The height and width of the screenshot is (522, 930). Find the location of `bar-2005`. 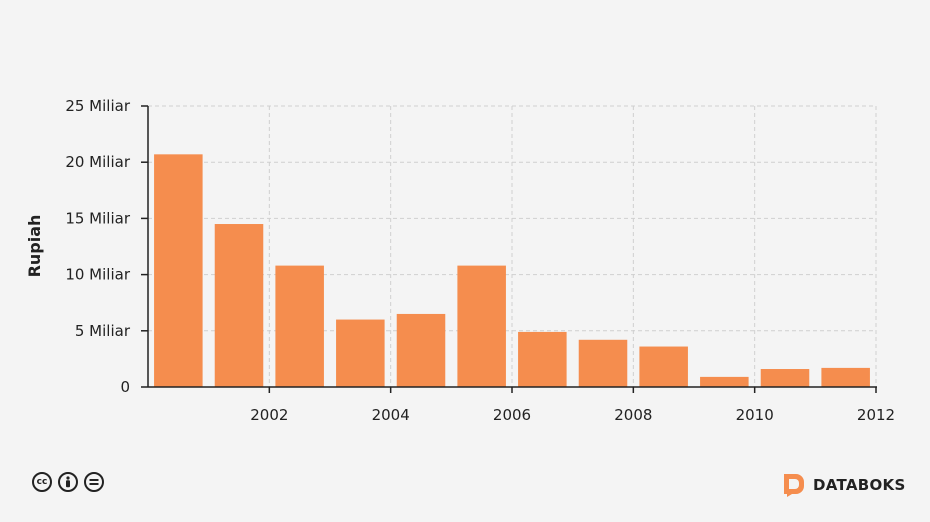

bar-2005 is located at coordinates (421, 350).